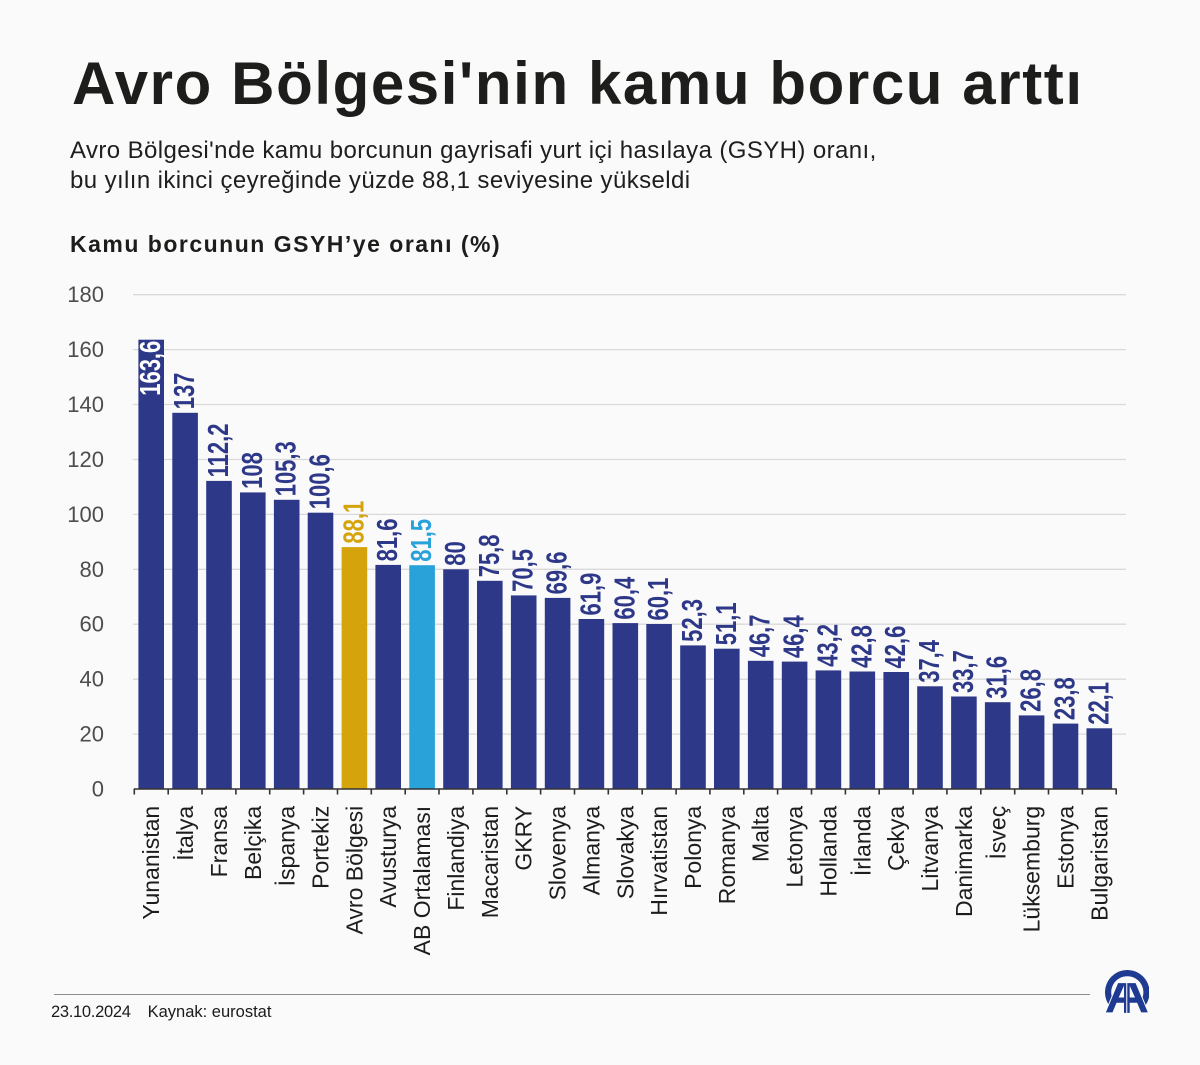  I want to click on svg-text: 81,5, so click(421, 540).